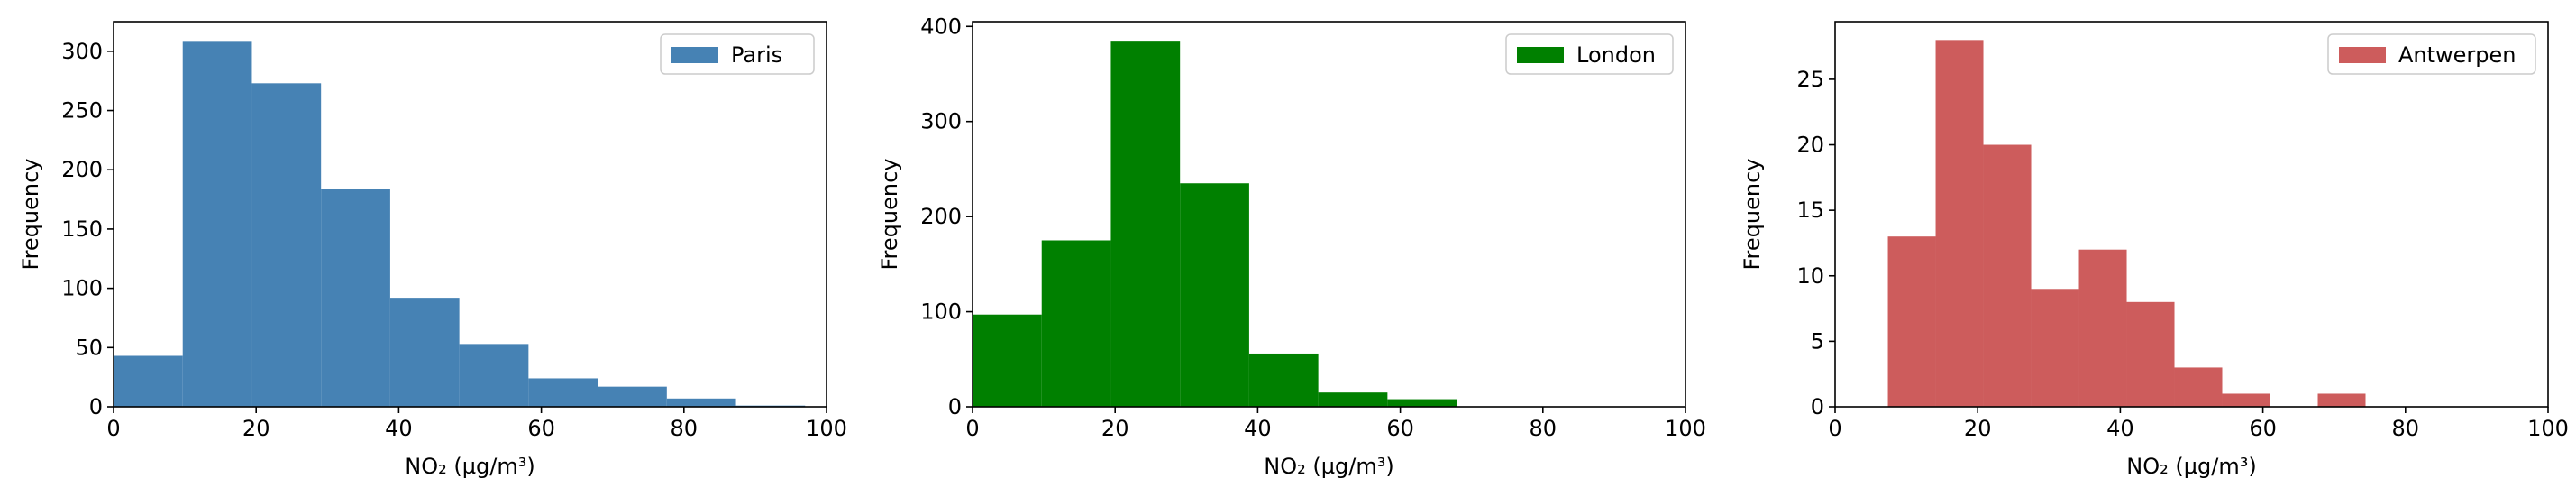  Describe the element at coordinates (756, 55) in the screenshot. I see `legend-label: Paris` at that location.